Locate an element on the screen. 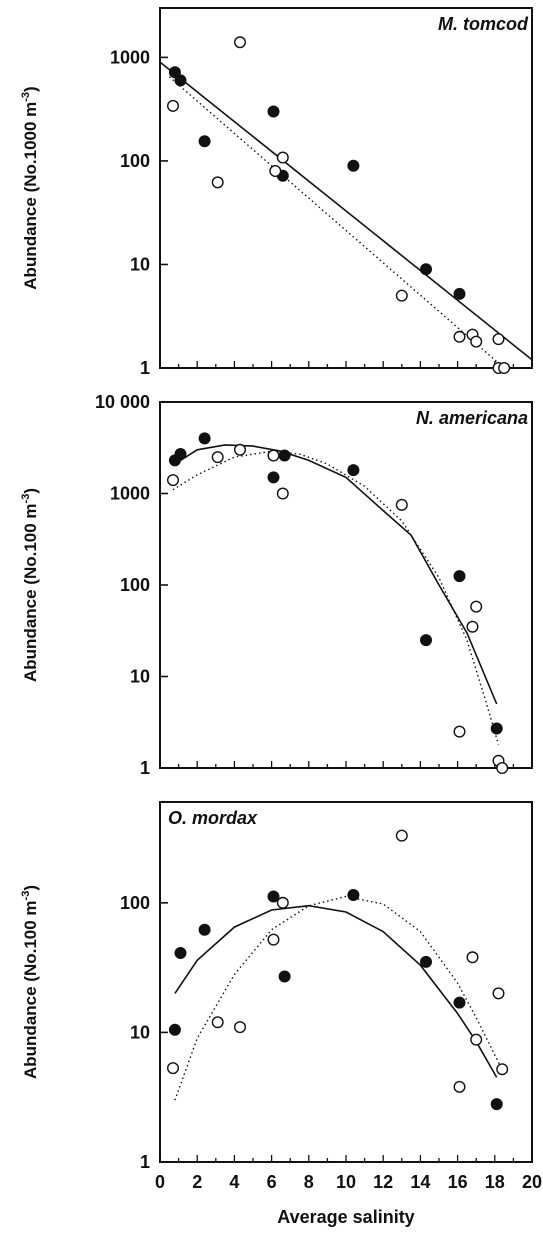  fit-line-solid is located at coordinates (336, 991).